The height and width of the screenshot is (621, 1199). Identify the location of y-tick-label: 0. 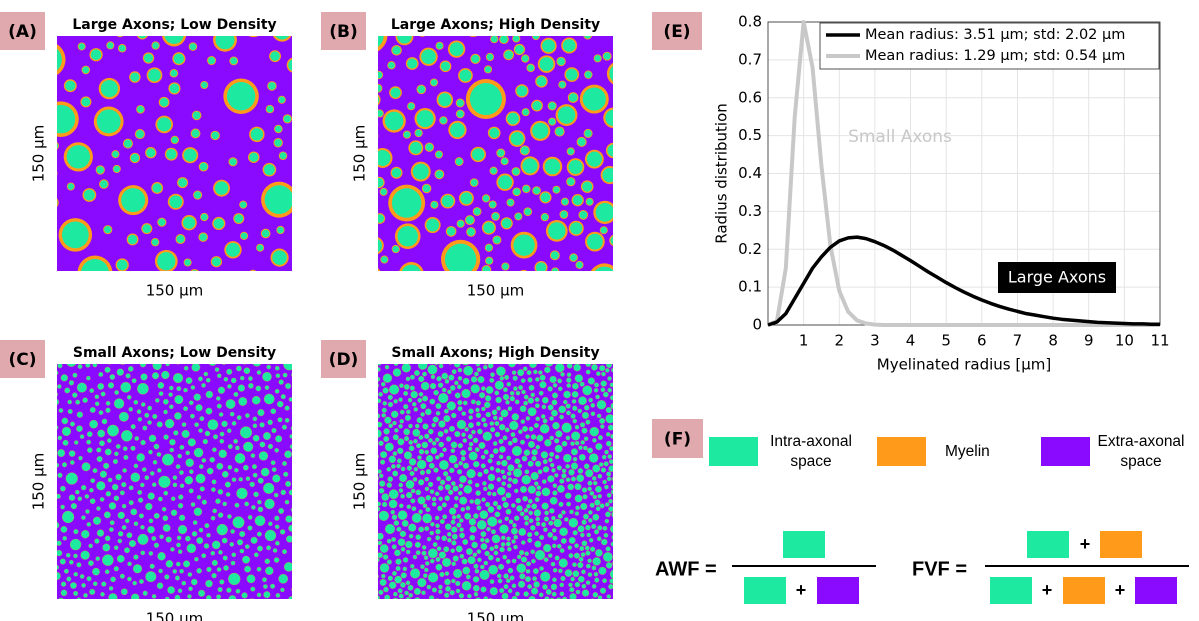
(757, 325).